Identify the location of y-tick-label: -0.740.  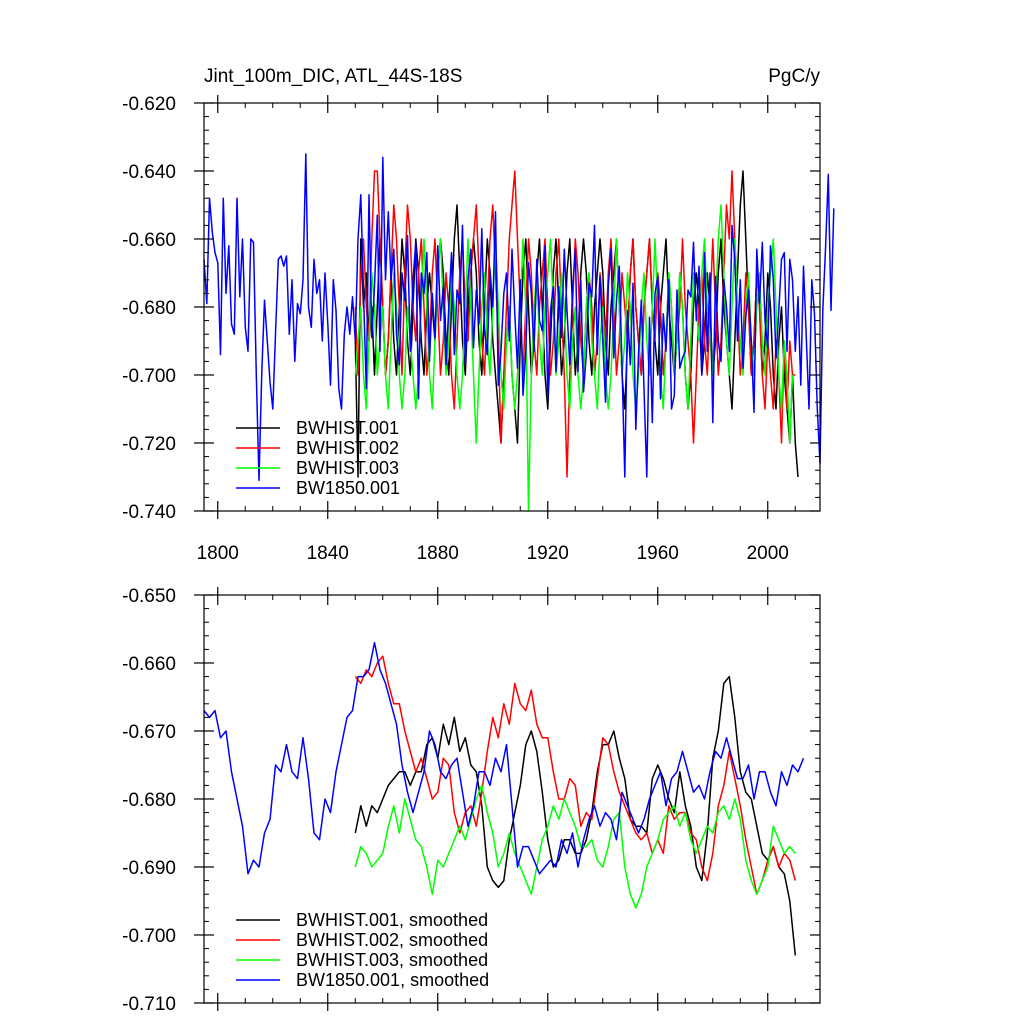
(149, 512).